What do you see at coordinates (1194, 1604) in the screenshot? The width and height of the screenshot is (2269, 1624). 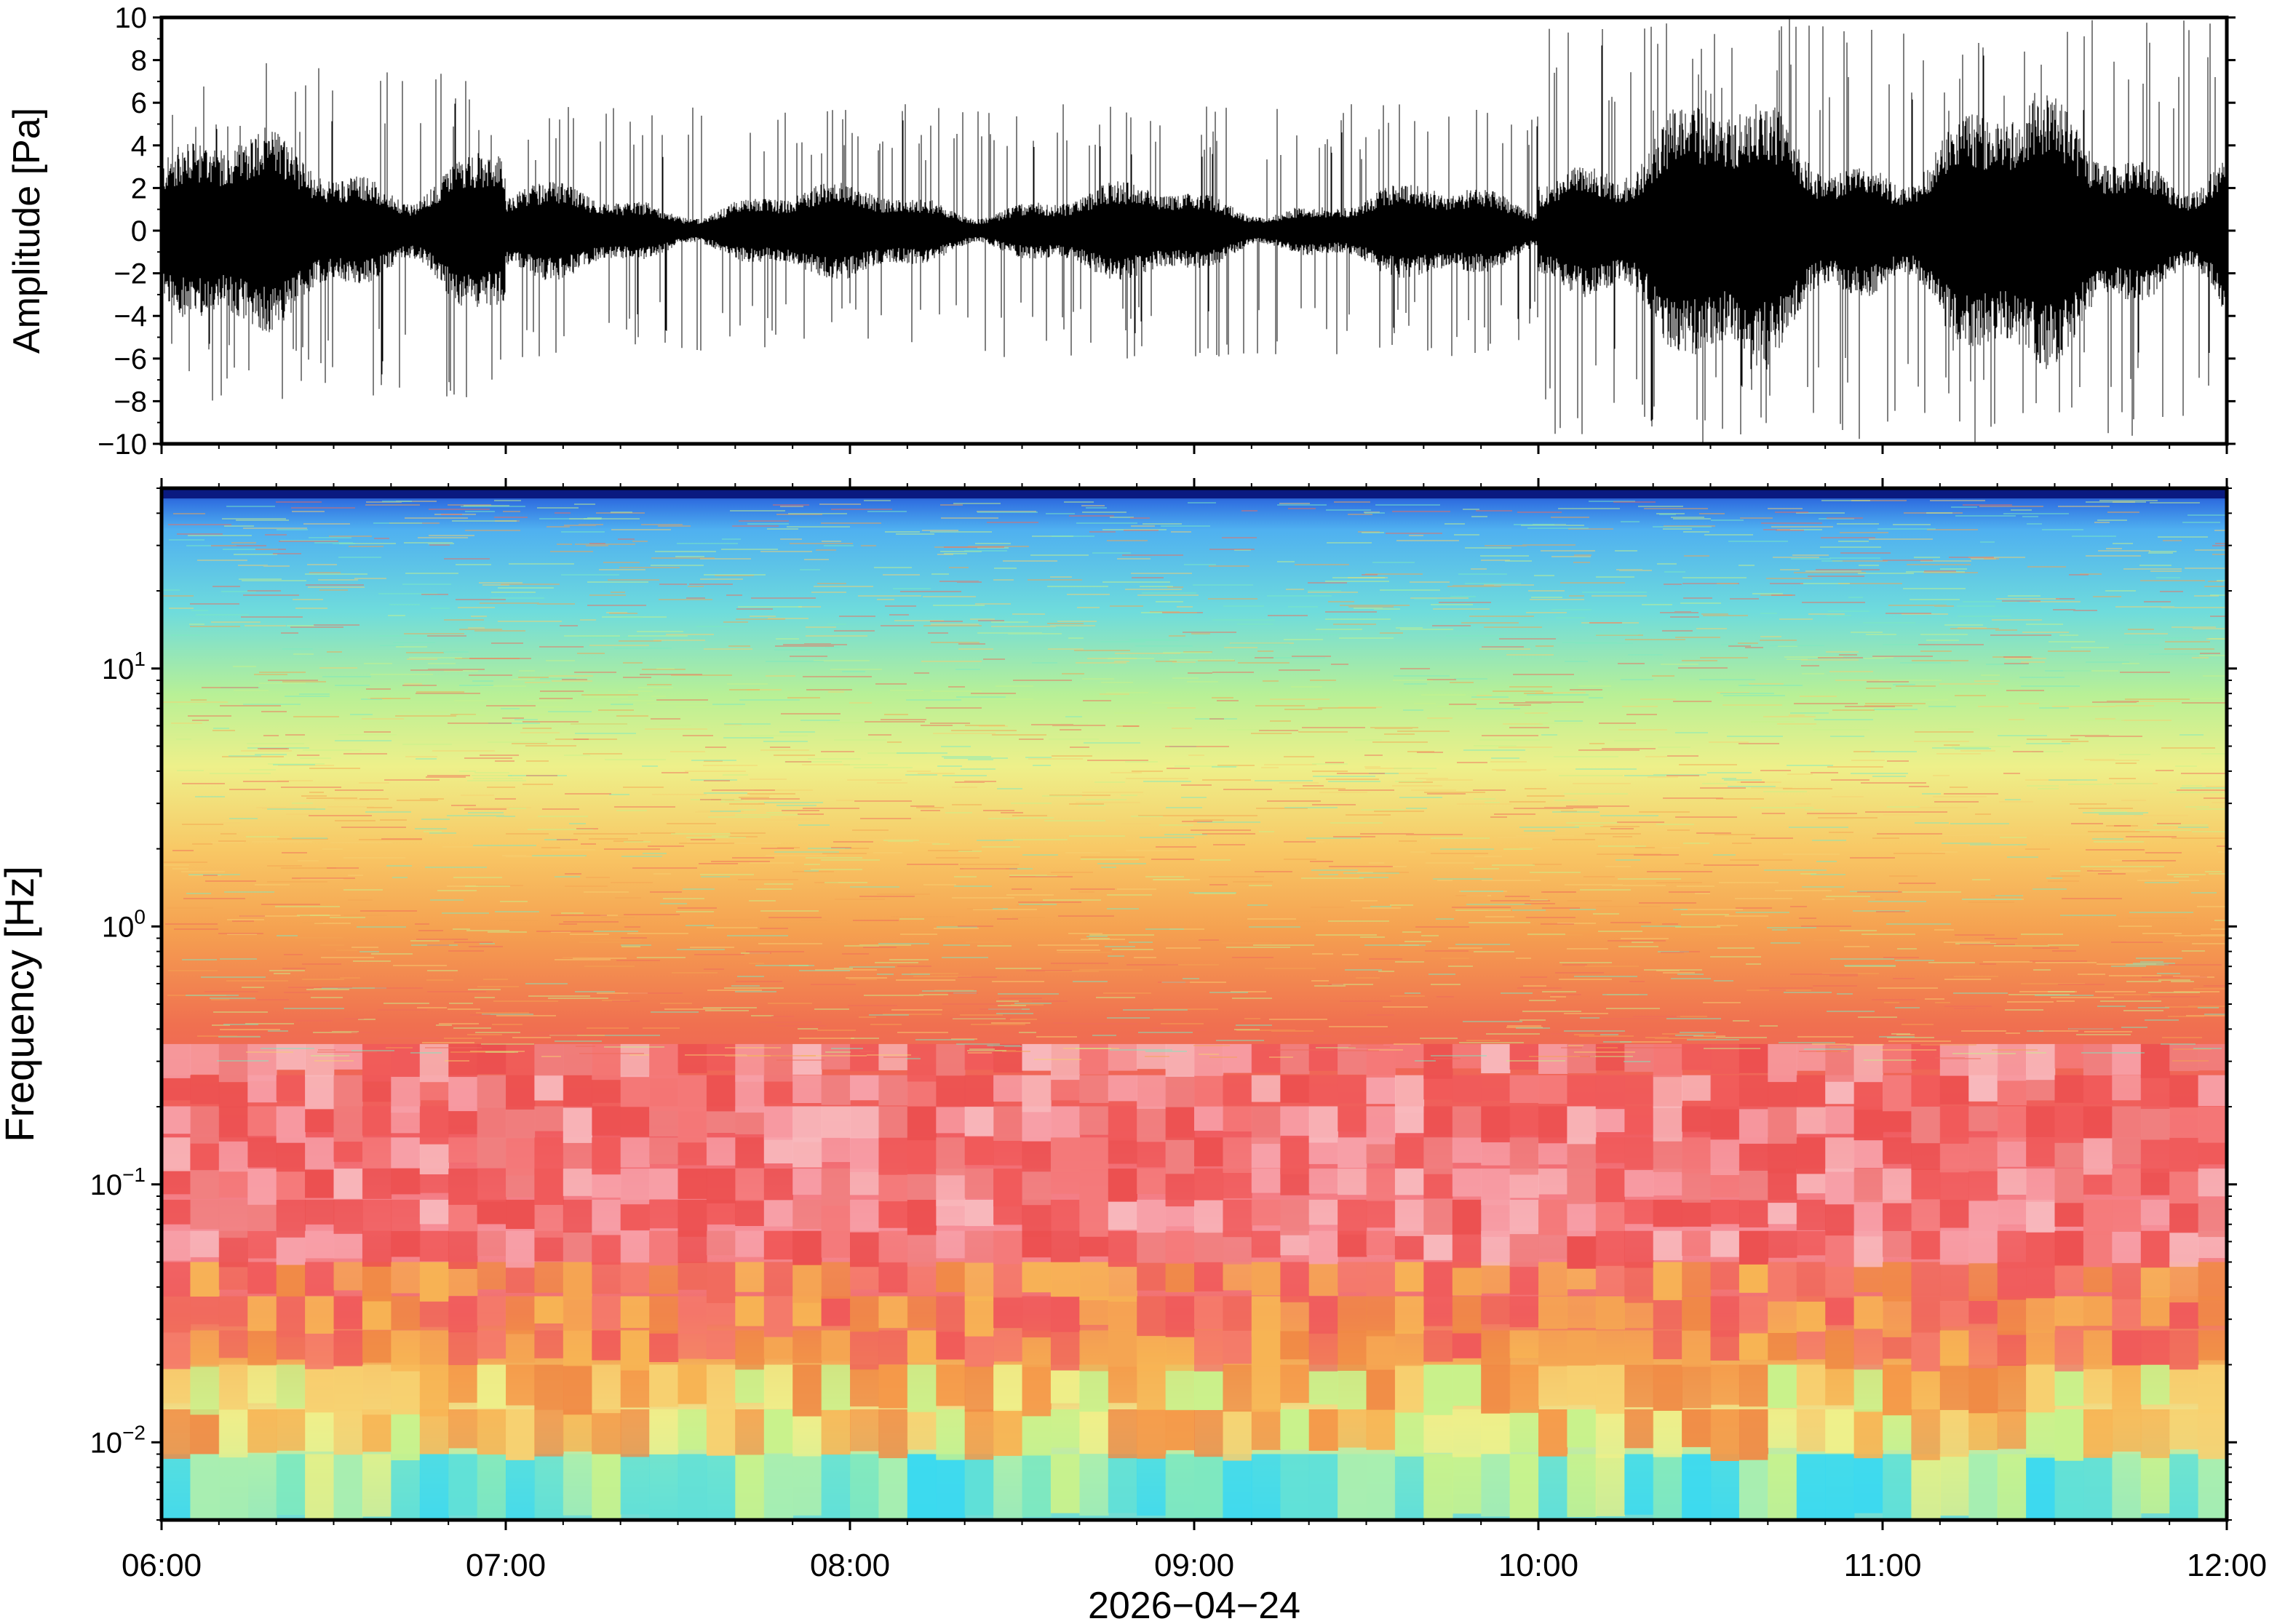 I see `date-x-label: 2026−04−24` at bounding box center [1194, 1604].